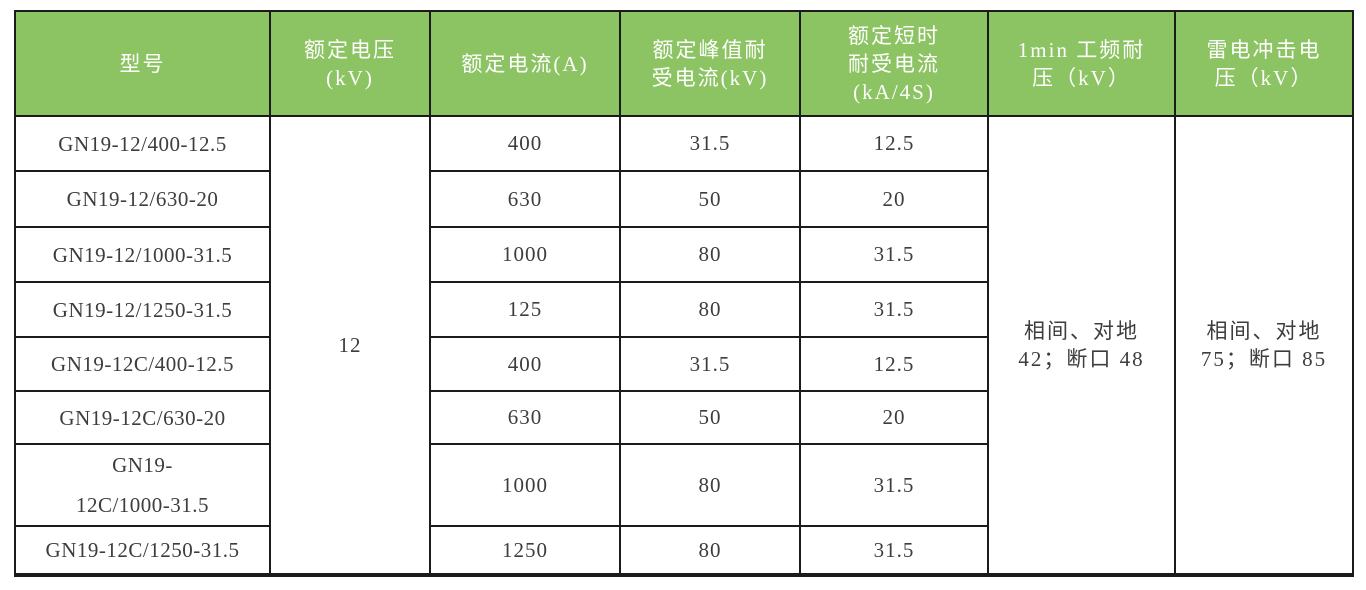 This screenshot has width=1366, height=590. I want to click on col-header-short-time: 额定短时 耐受电流 (kA/4S), so click(894, 63).